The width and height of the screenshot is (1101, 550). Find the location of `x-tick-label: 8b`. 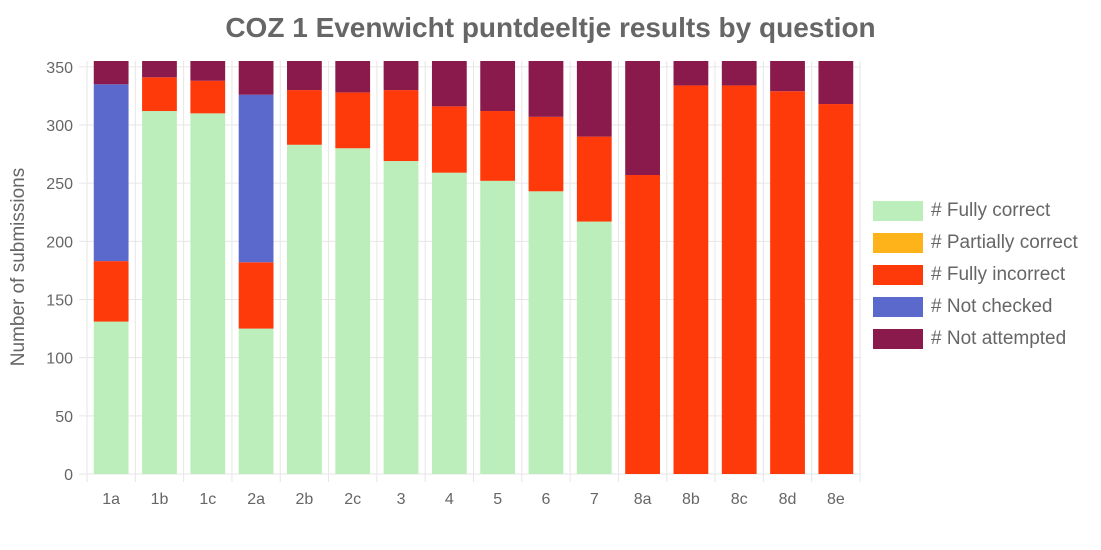

x-tick-label: 8b is located at coordinates (691, 499).